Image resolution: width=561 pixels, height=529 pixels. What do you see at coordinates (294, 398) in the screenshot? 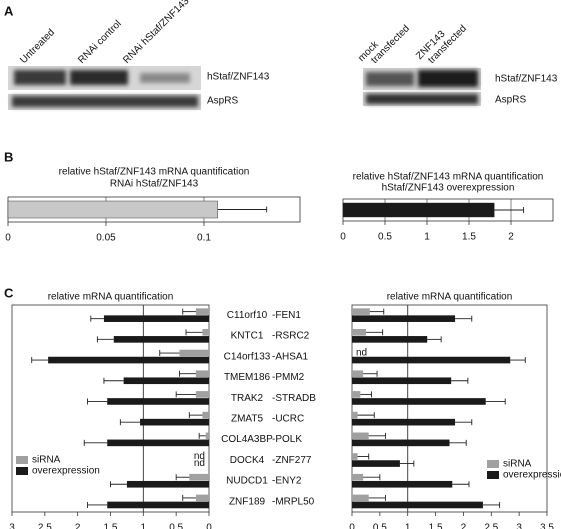
I see `category-label: -STRADB` at bounding box center [294, 398].